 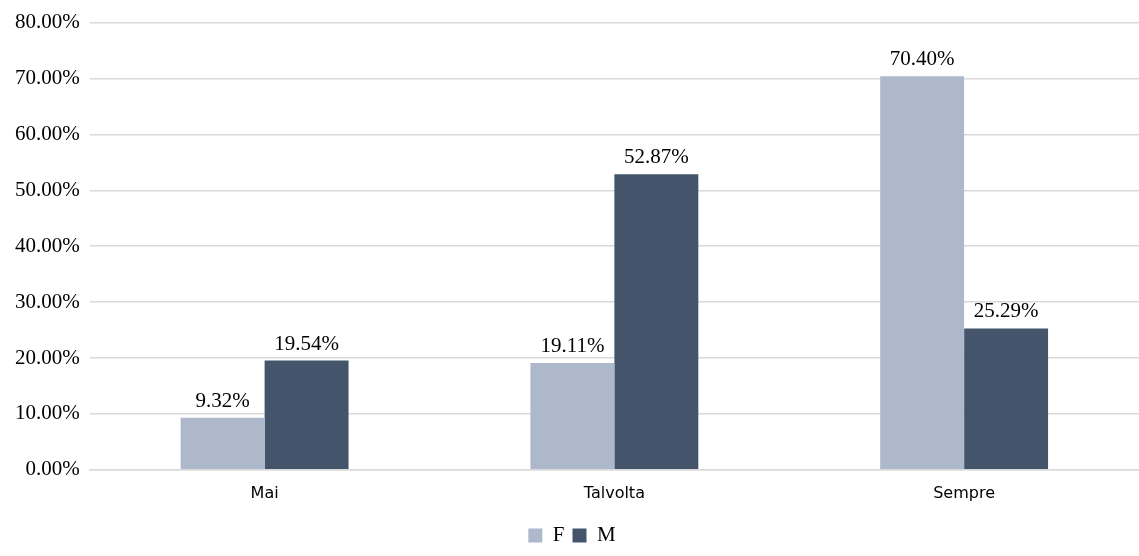 I want to click on y-tick-label: 70.00%, so click(x=47, y=77).